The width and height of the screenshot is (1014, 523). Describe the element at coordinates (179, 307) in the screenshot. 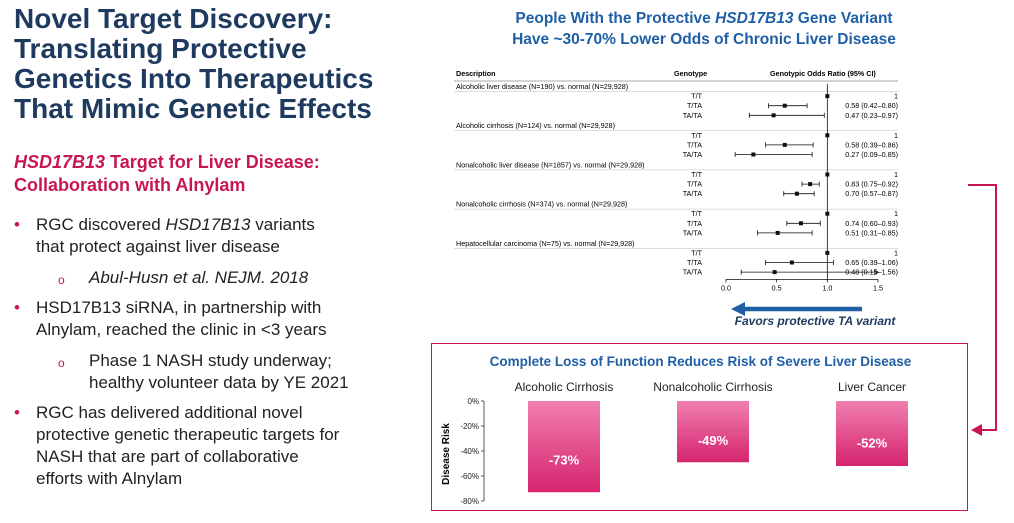

I see `bullet-text: HSD17B13 siRNA, in partnership with` at that location.